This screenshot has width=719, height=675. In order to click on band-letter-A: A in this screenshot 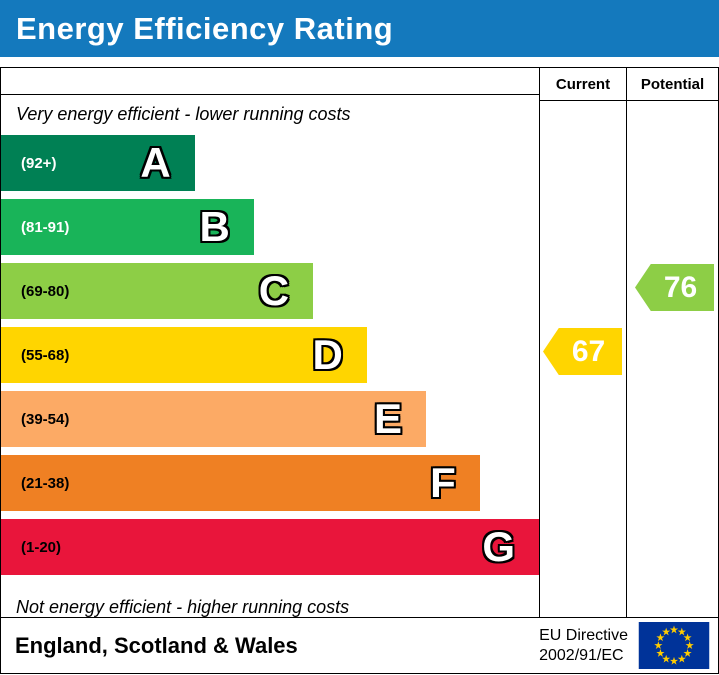, I will do `click(155, 162)`.